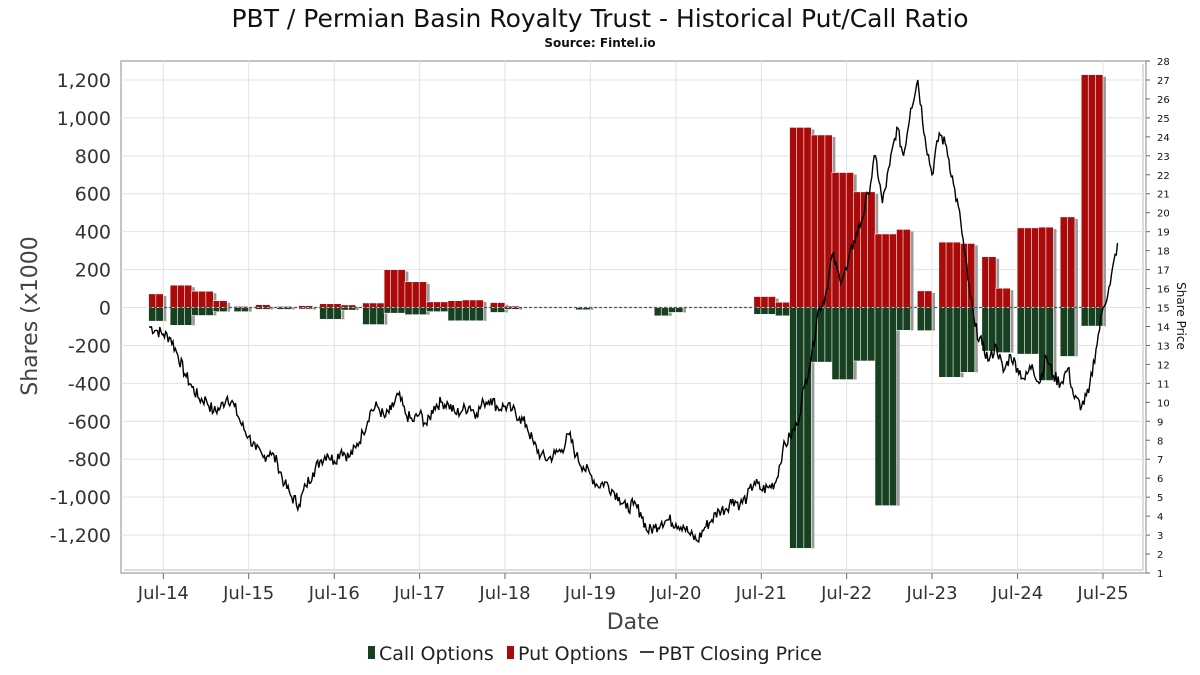  I want to click on y-axis-label: Shares (x1000, so click(30, 316).